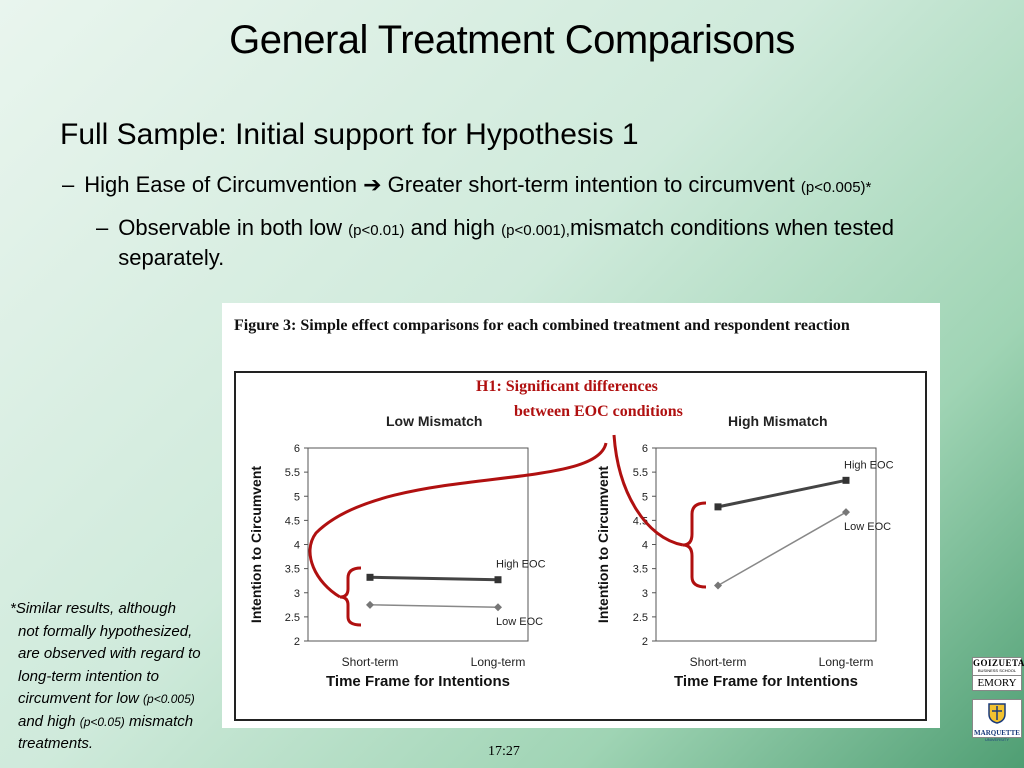  I want to click on footnote-line2: not formally hypothesized,, so click(105, 631).